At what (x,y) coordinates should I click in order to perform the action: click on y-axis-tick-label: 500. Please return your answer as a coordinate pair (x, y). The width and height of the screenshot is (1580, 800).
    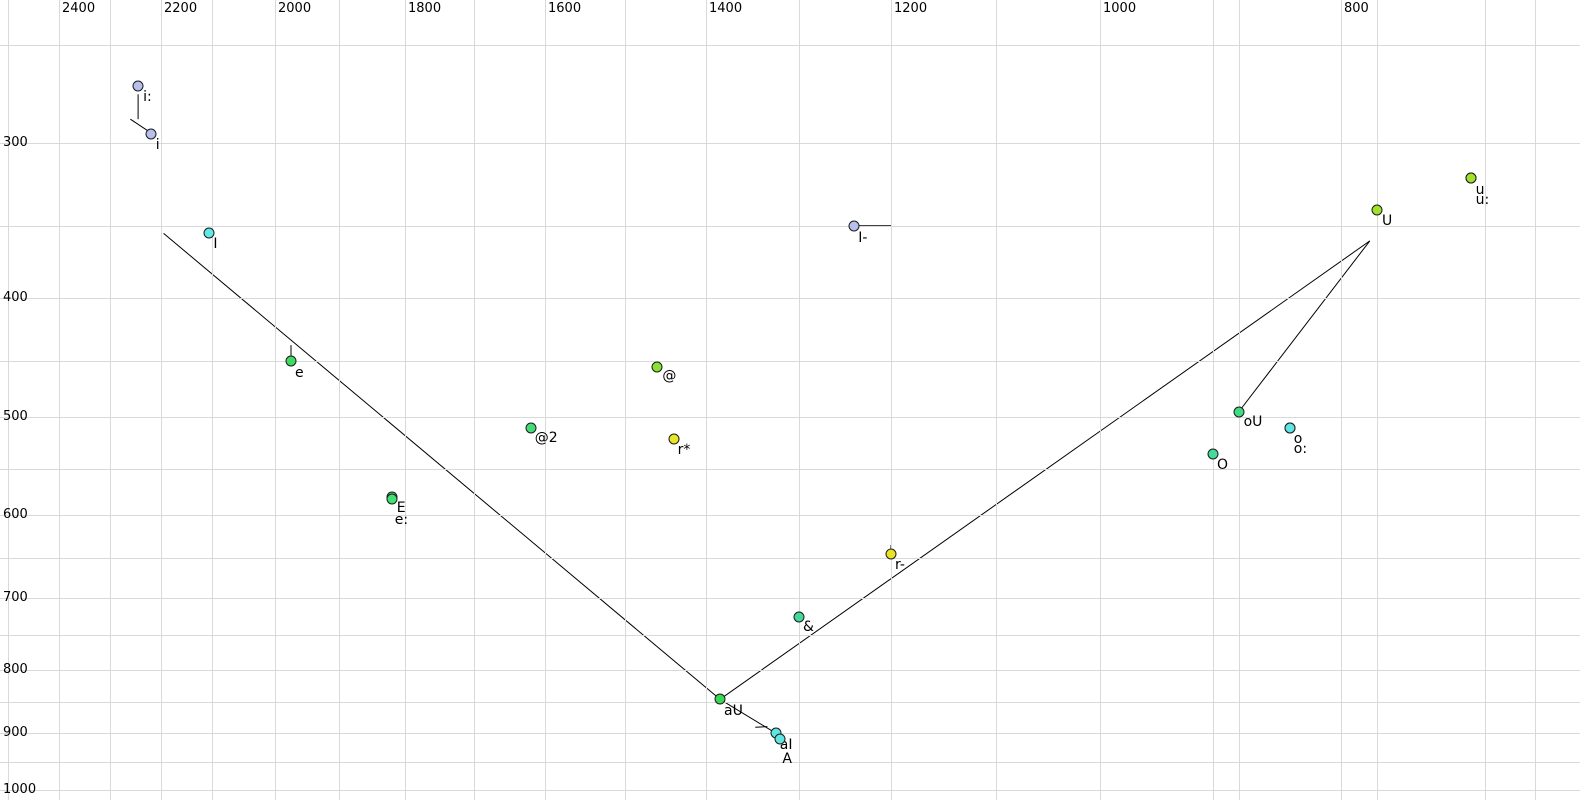
    Looking at the image, I should click on (15, 416).